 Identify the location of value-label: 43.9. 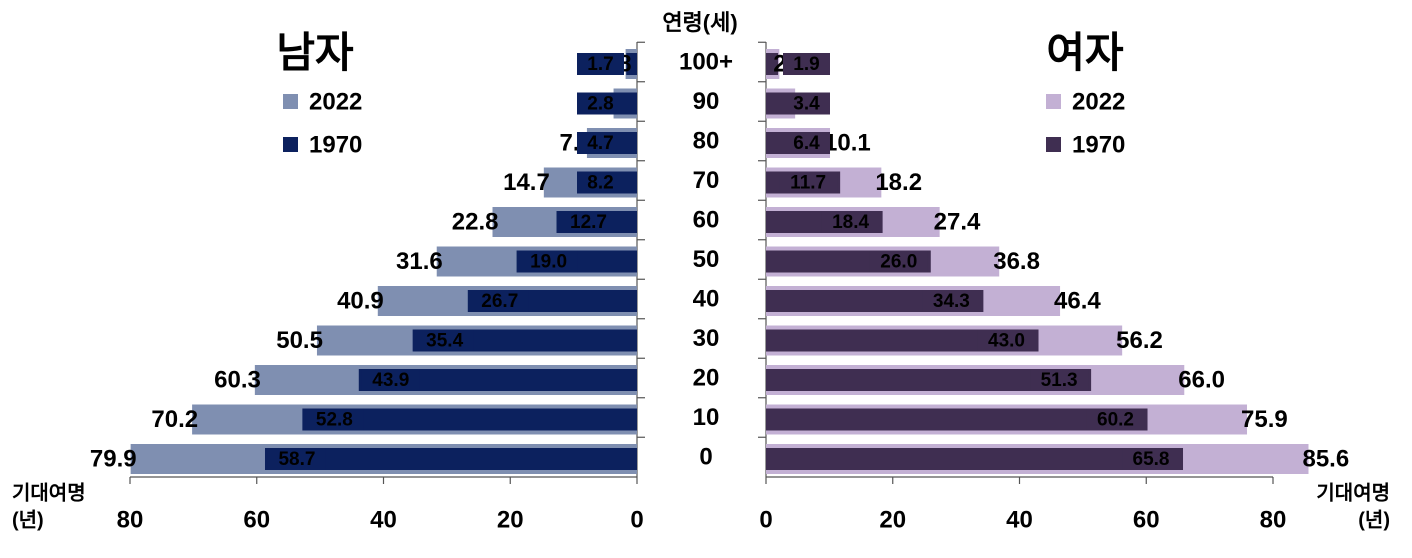
(390, 380).